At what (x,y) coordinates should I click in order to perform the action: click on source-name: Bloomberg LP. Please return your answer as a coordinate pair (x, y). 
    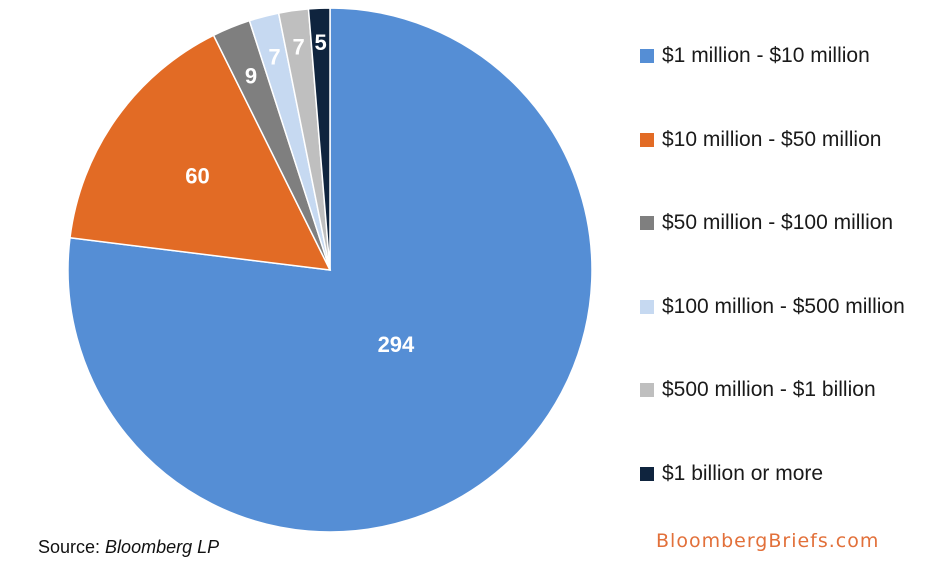
    Looking at the image, I should click on (162, 547).